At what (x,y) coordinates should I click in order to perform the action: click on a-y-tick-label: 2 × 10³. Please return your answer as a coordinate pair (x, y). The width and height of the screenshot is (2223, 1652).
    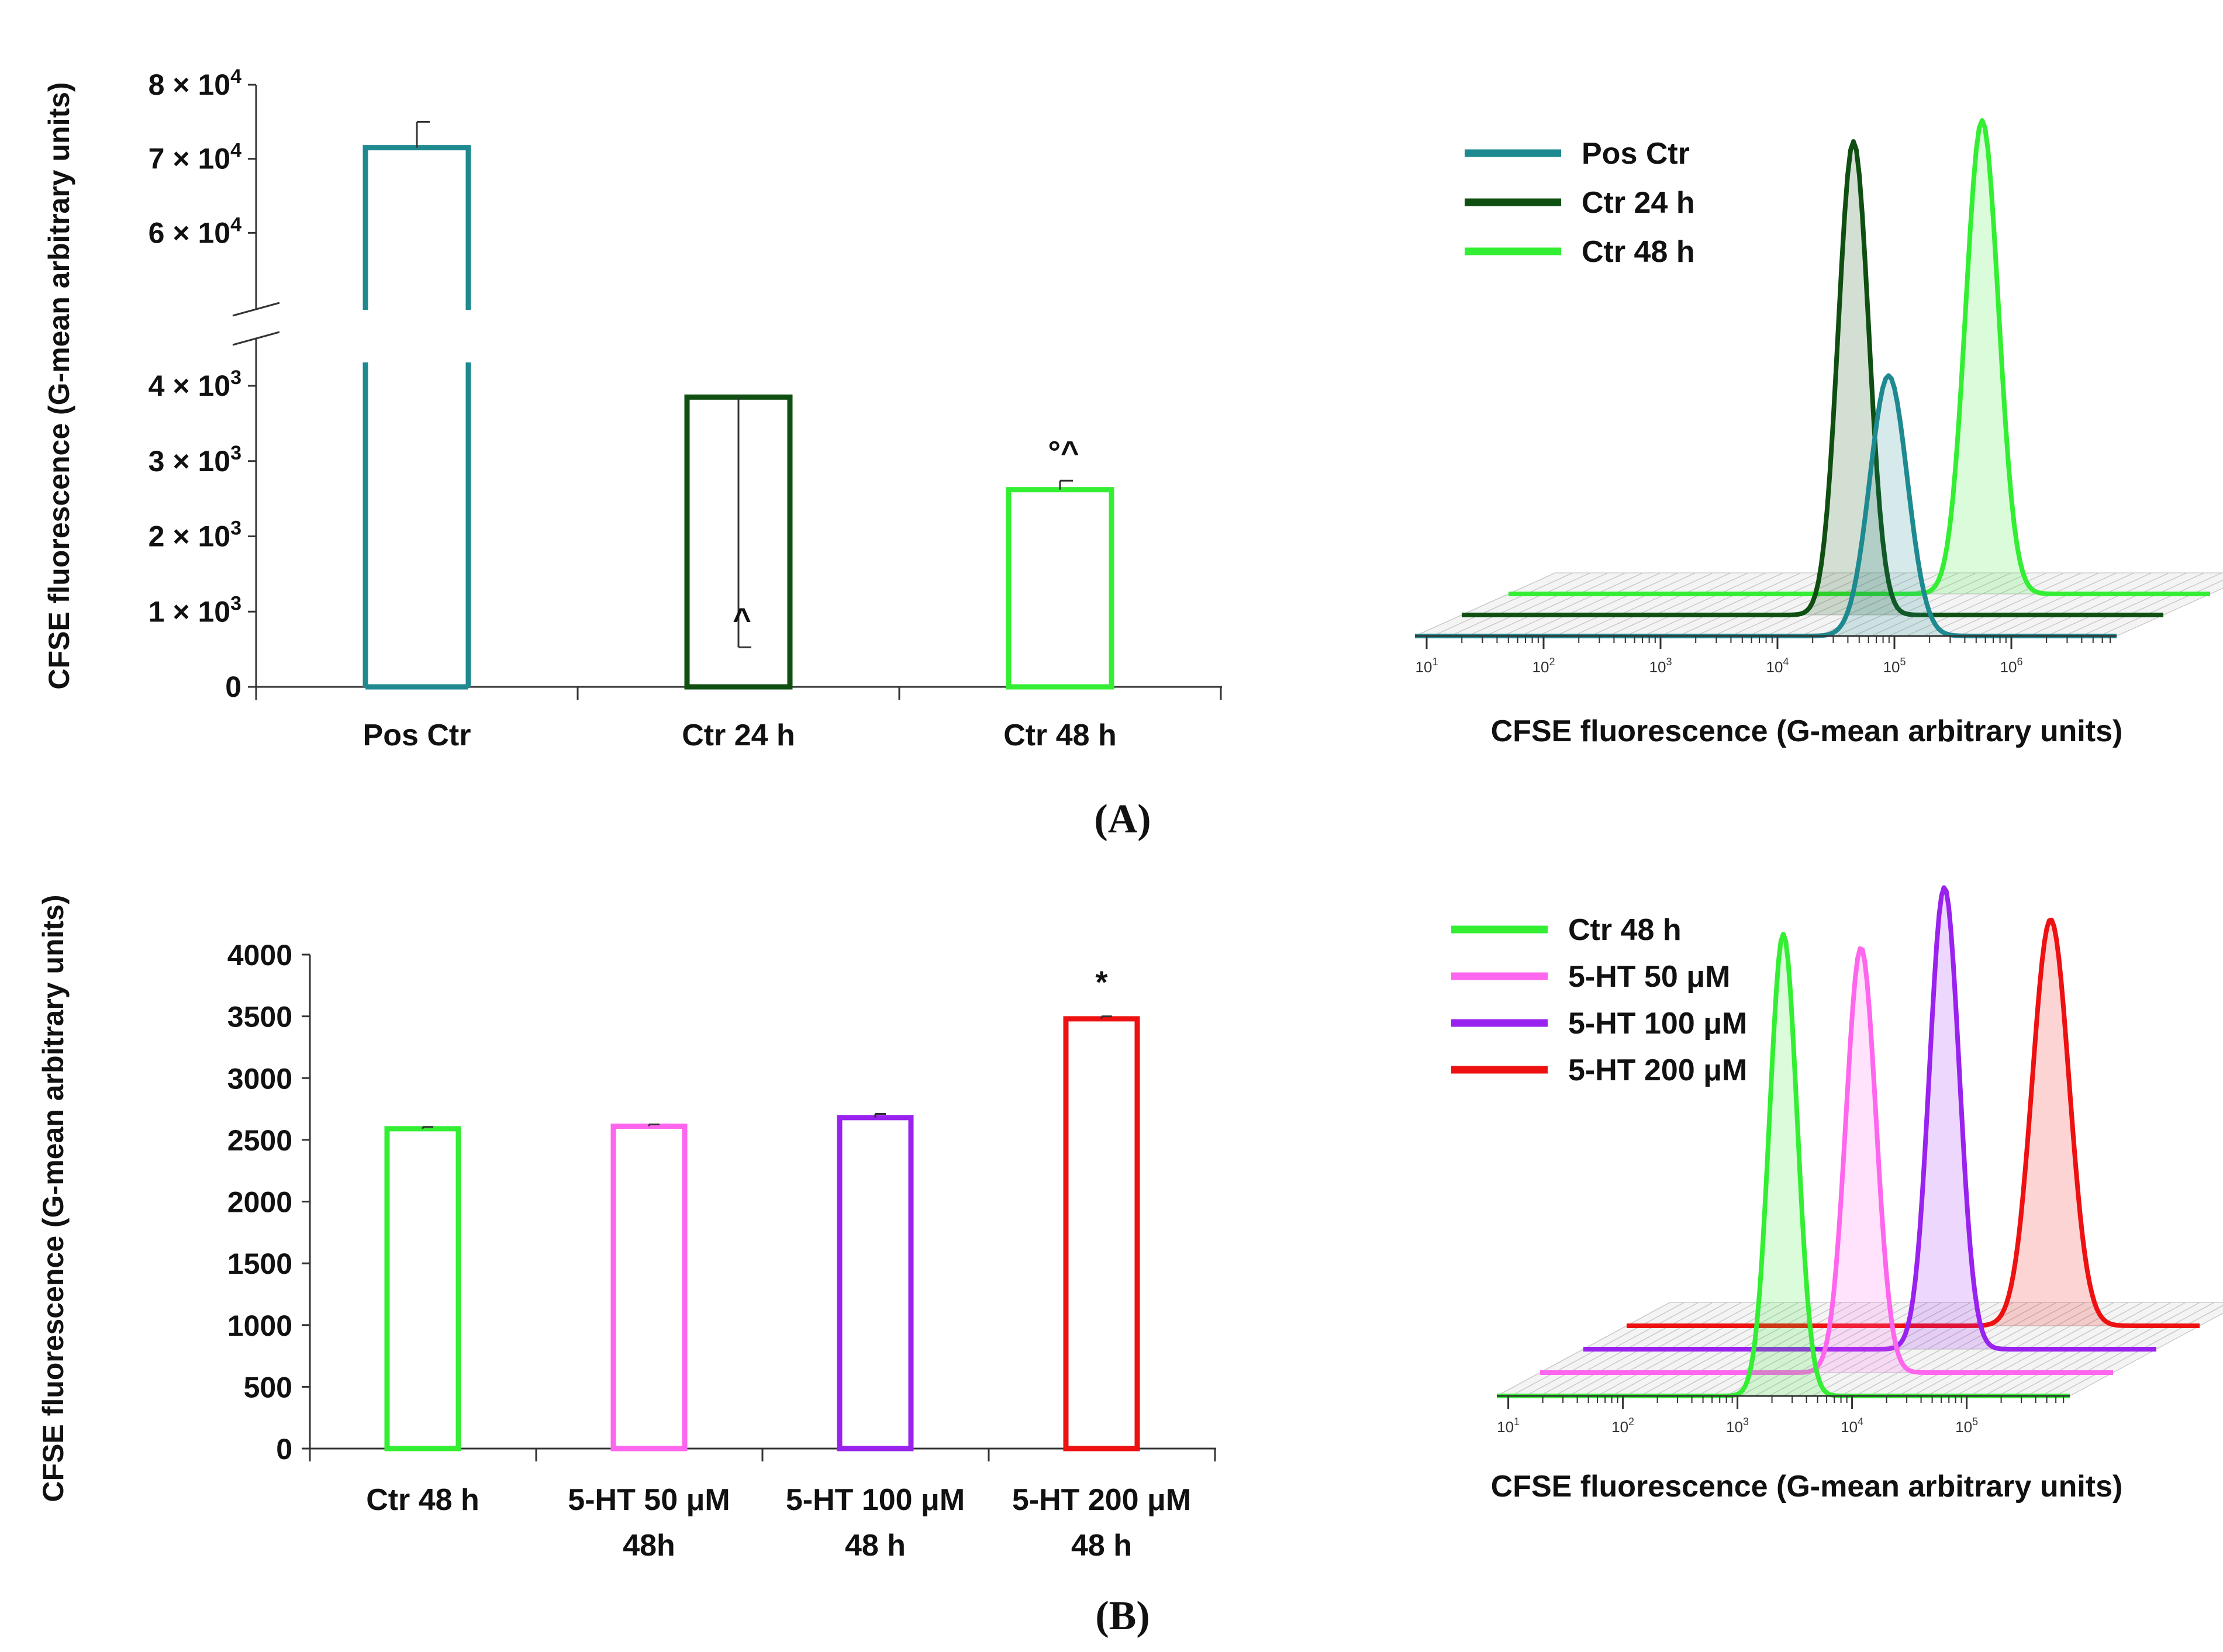
    Looking at the image, I should click on (195, 535).